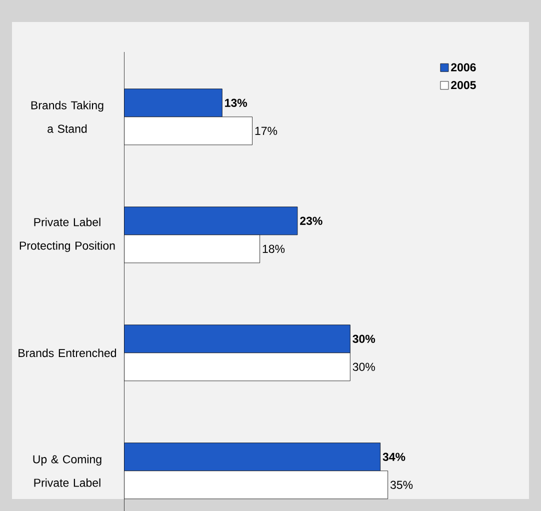 Image resolution: width=541 pixels, height=511 pixels. I want to click on data-label: 23%, so click(311, 220).